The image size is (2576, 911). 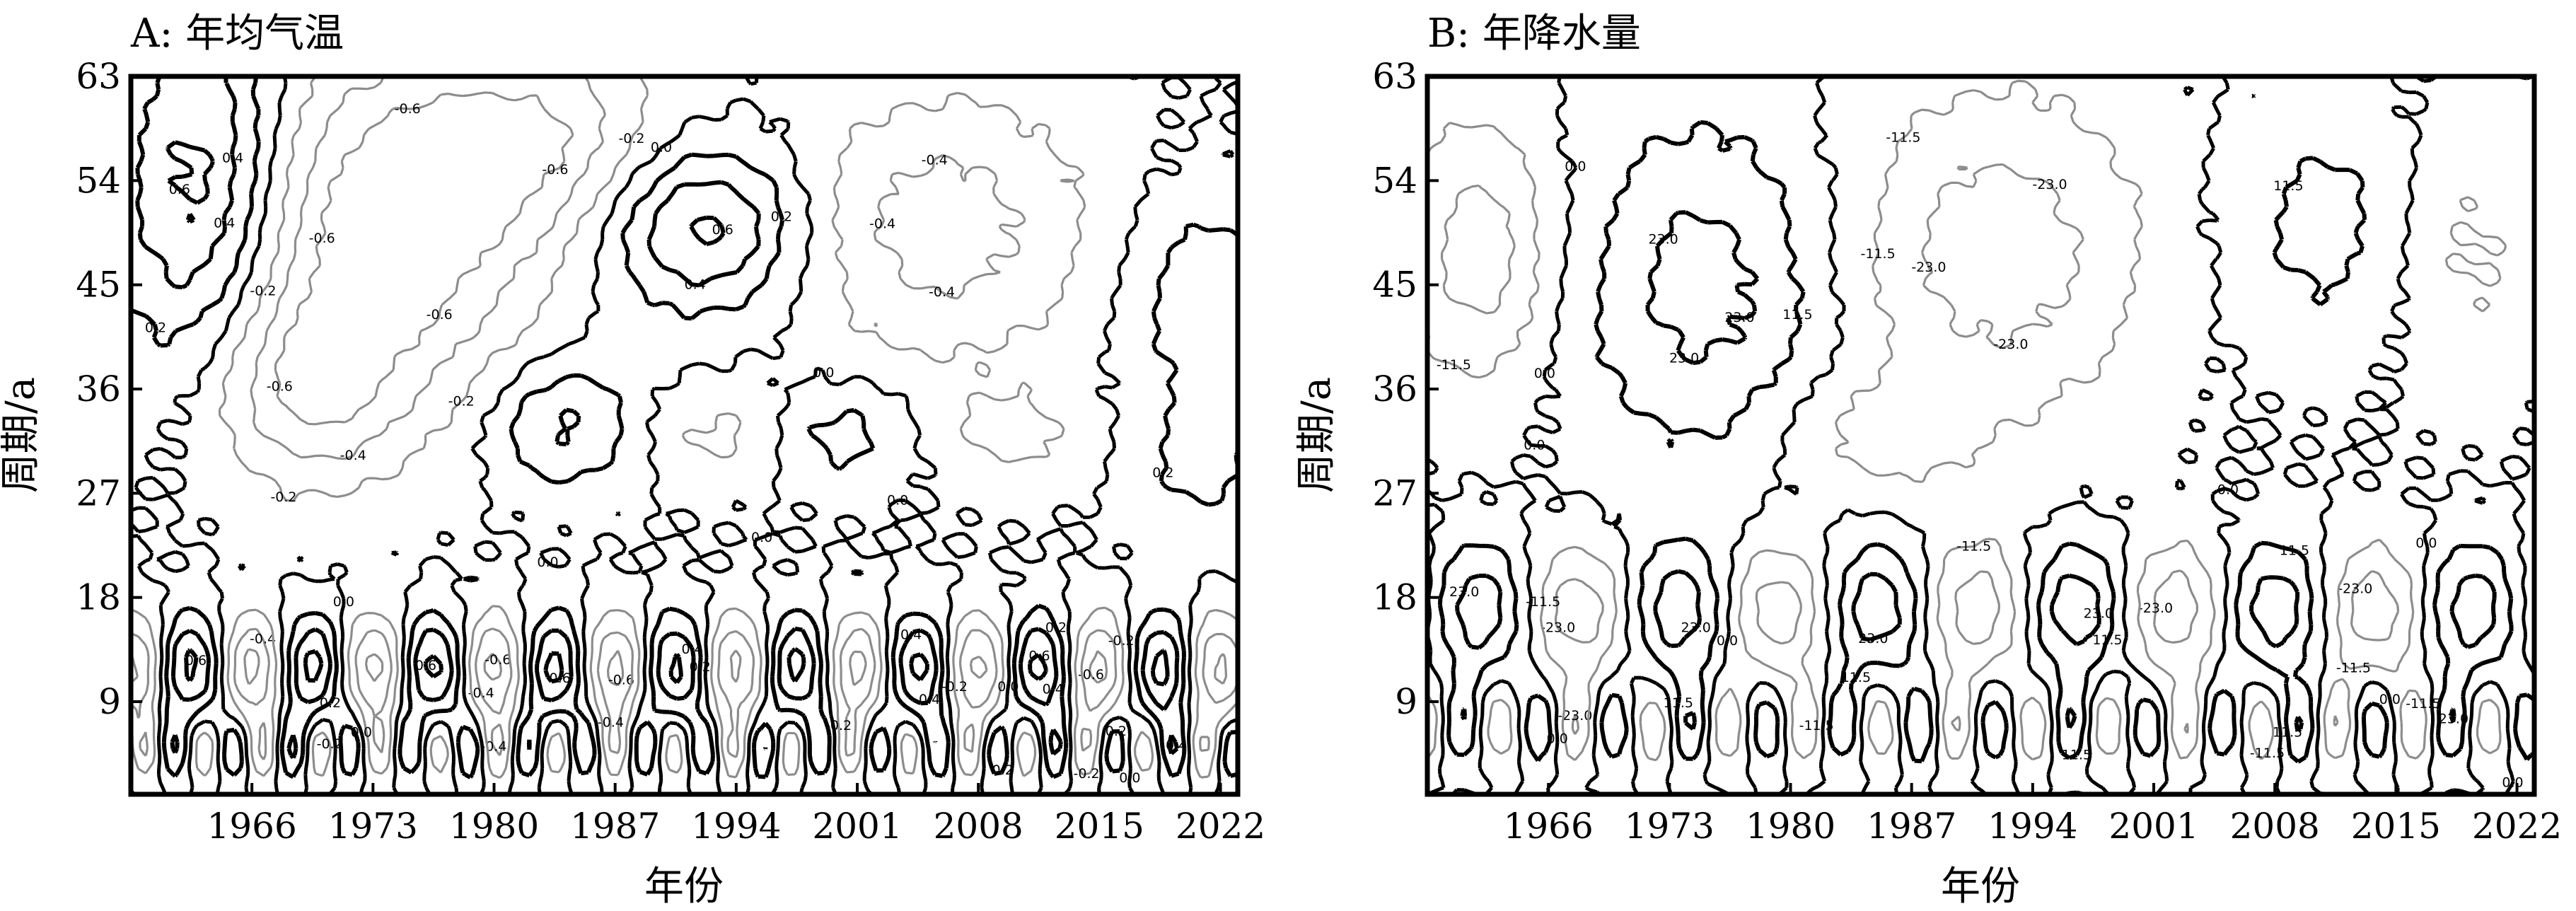 I want to click on x-tick-label: 1966, so click(x=1549, y=826).